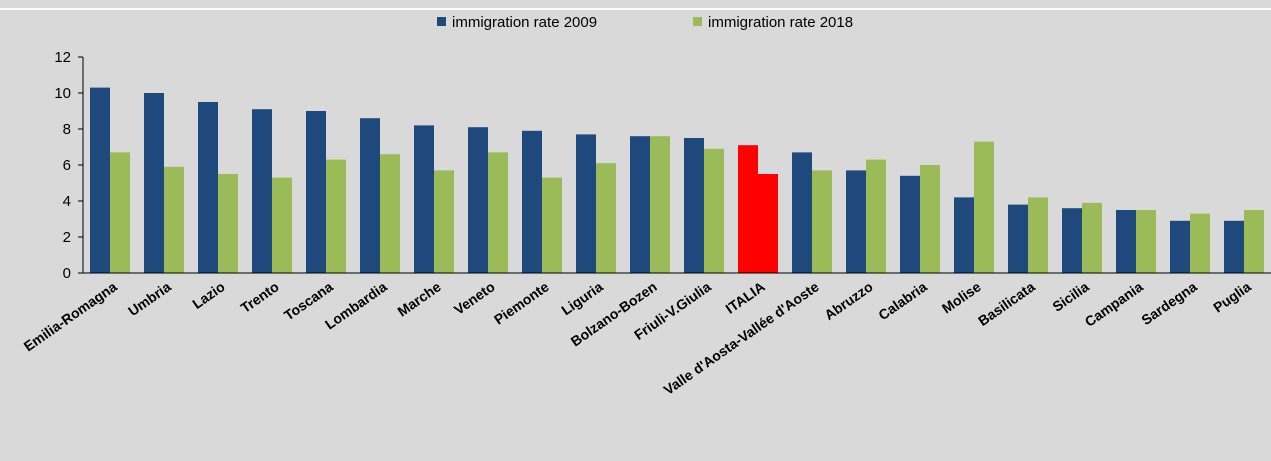 The image size is (1271, 461). Describe the element at coordinates (768, 223) in the screenshot. I see `bar-immigration-rate-2018-italia` at that location.